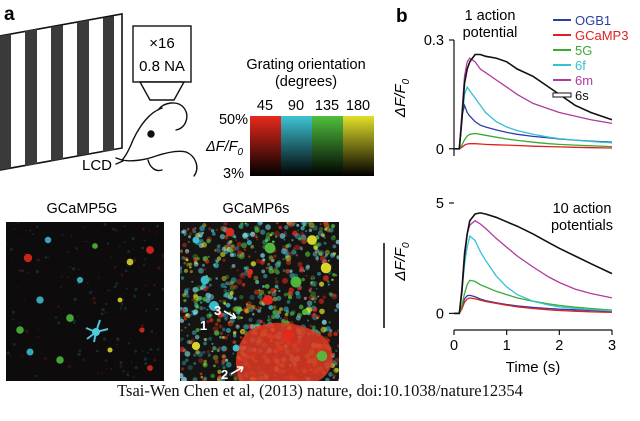 This screenshot has width=640, height=421. Describe the element at coordinates (265, 106) in the screenshot. I see `orientation-45-label: 45` at that location.